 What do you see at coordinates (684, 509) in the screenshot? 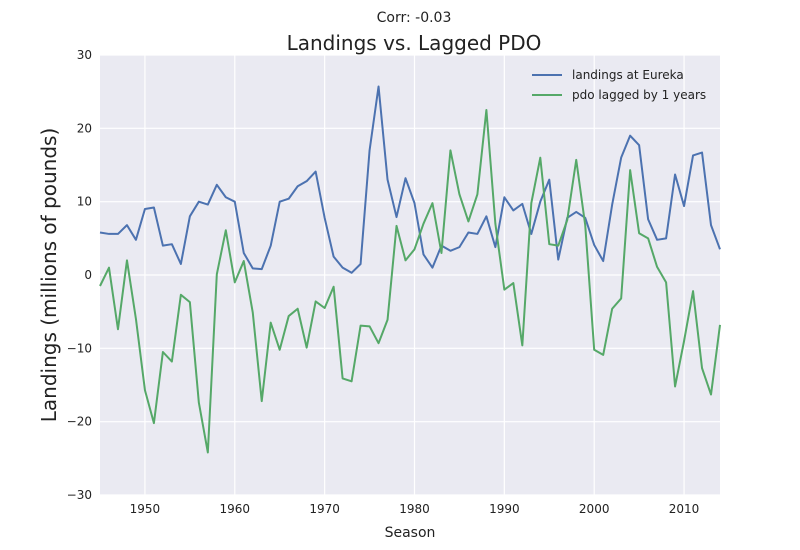
I see `x-tick-label-2010: 2010` at bounding box center [684, 509].